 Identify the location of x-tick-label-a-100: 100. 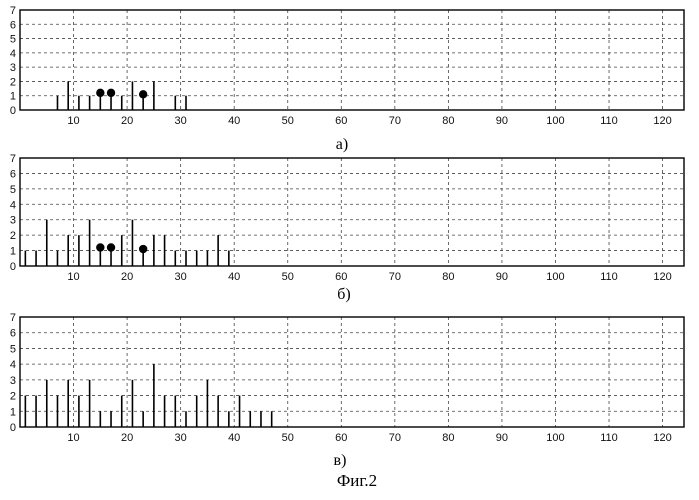
(555, 121).